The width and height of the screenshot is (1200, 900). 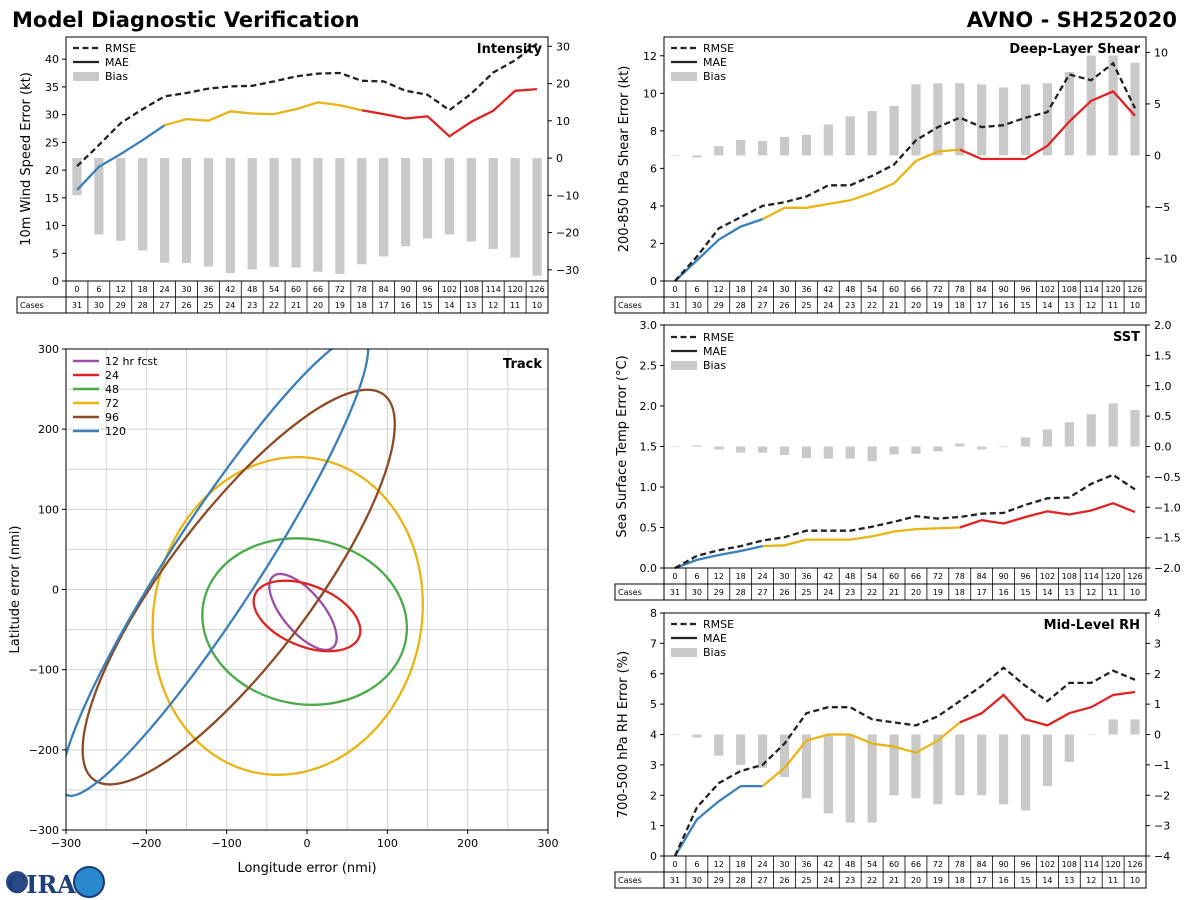 I want to click on rh-case-count: 24, so click(x=828, y=880).